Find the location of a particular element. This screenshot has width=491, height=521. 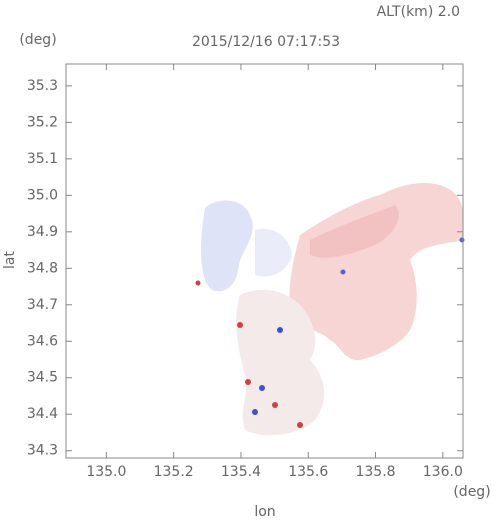

y-tick-label: 35.0 is located at coordinates (42, 195).